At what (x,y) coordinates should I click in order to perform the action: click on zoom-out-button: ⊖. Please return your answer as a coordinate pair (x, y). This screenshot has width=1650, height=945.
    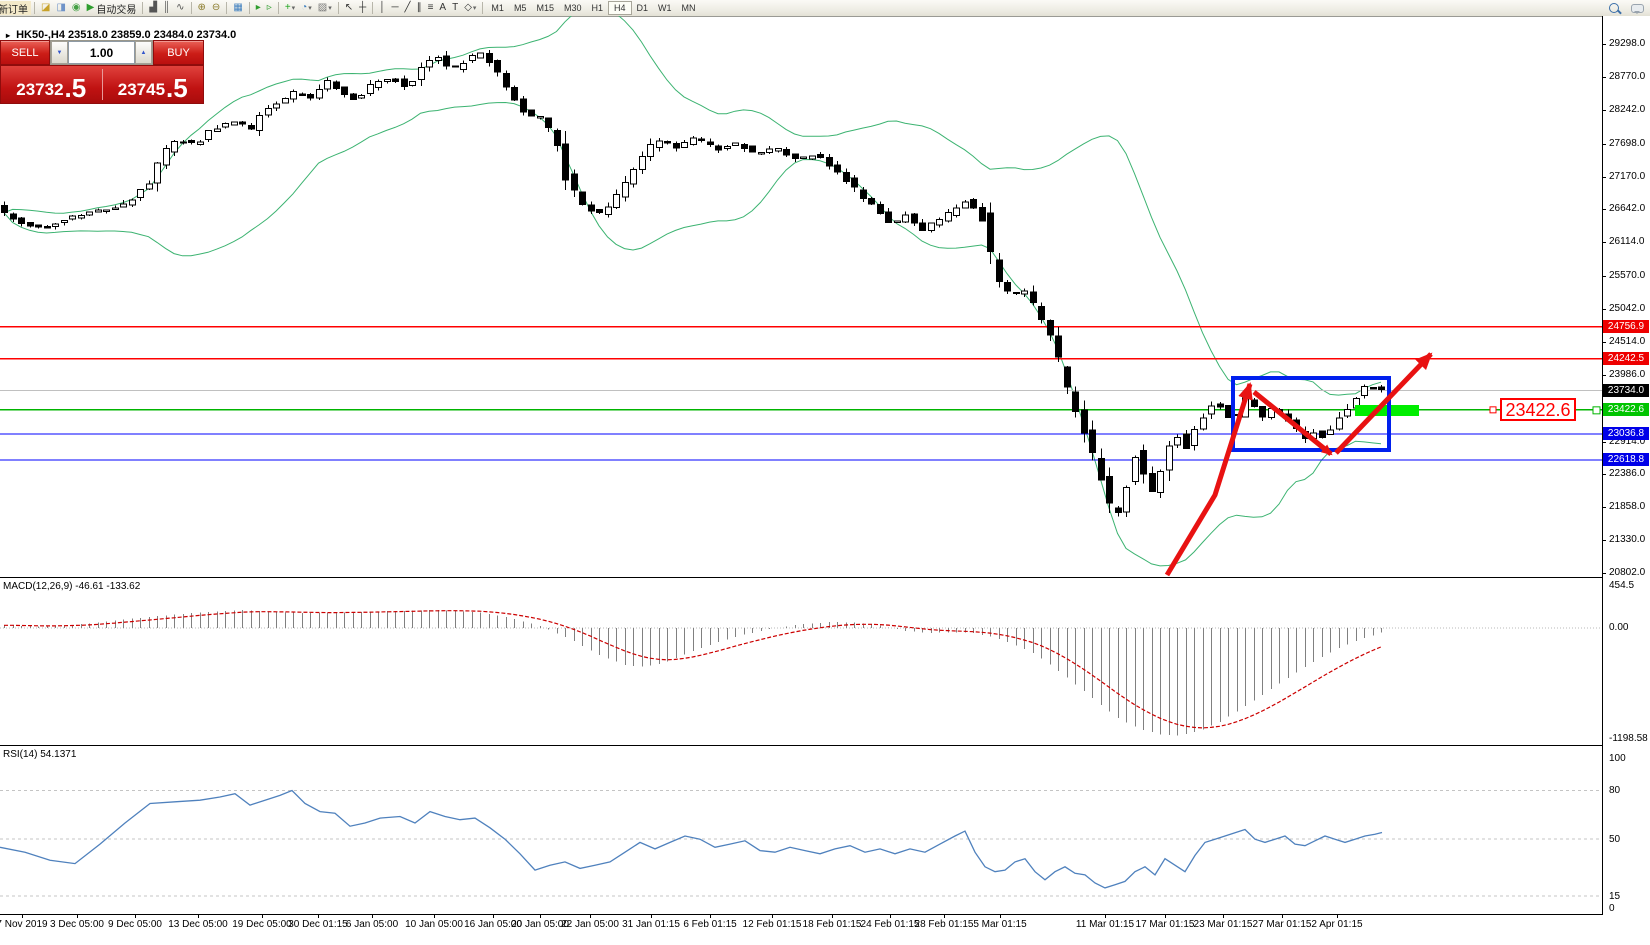
    Looking at the image, I should click on (216, 8).